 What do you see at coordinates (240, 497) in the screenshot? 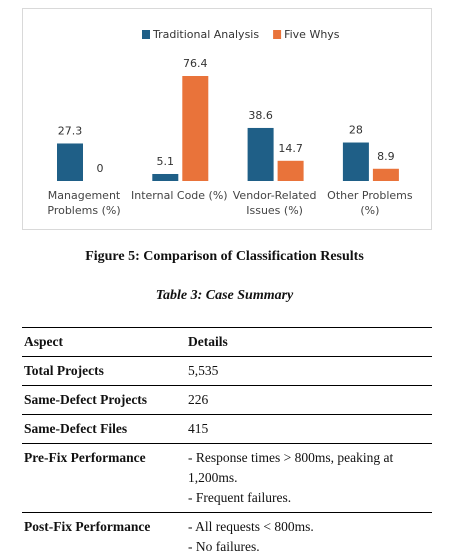
I see `detail-line: - Frequent failures.` at bounding box center [240, 497].